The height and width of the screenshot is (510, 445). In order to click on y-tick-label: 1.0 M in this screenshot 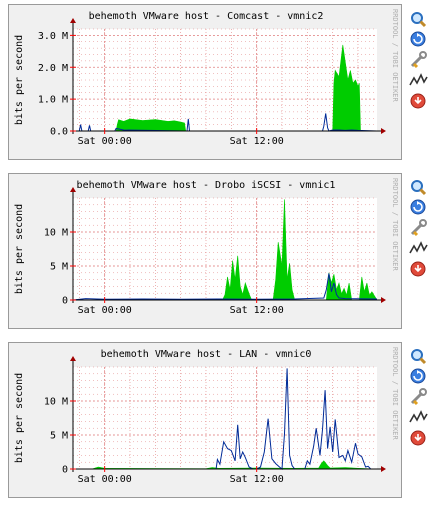, I will do `click(53, 100)`.